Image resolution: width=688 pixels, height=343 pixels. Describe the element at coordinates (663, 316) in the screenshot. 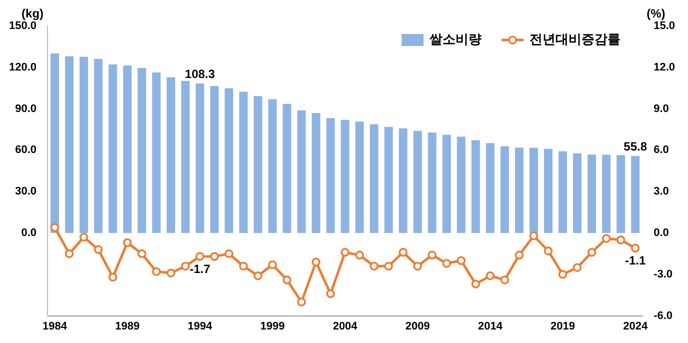

I see `y2-tick-label: -6.0` at that location.